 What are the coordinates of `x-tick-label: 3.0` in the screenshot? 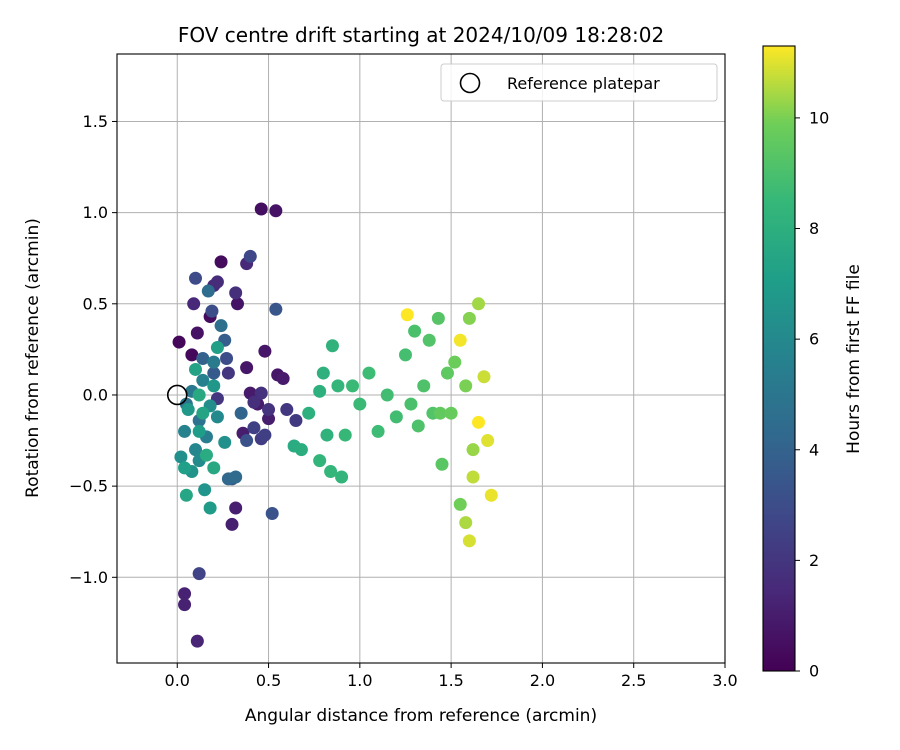 It's located at (724, 680).